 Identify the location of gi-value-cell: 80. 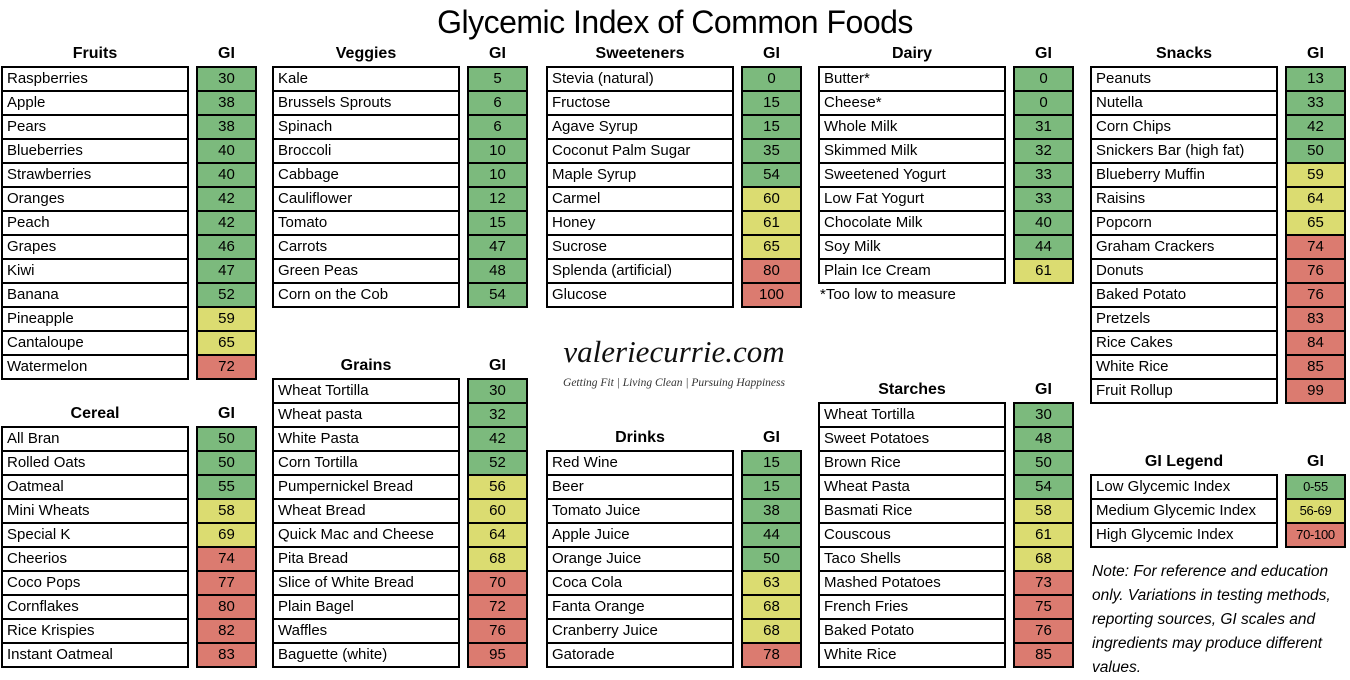
(771, 271).